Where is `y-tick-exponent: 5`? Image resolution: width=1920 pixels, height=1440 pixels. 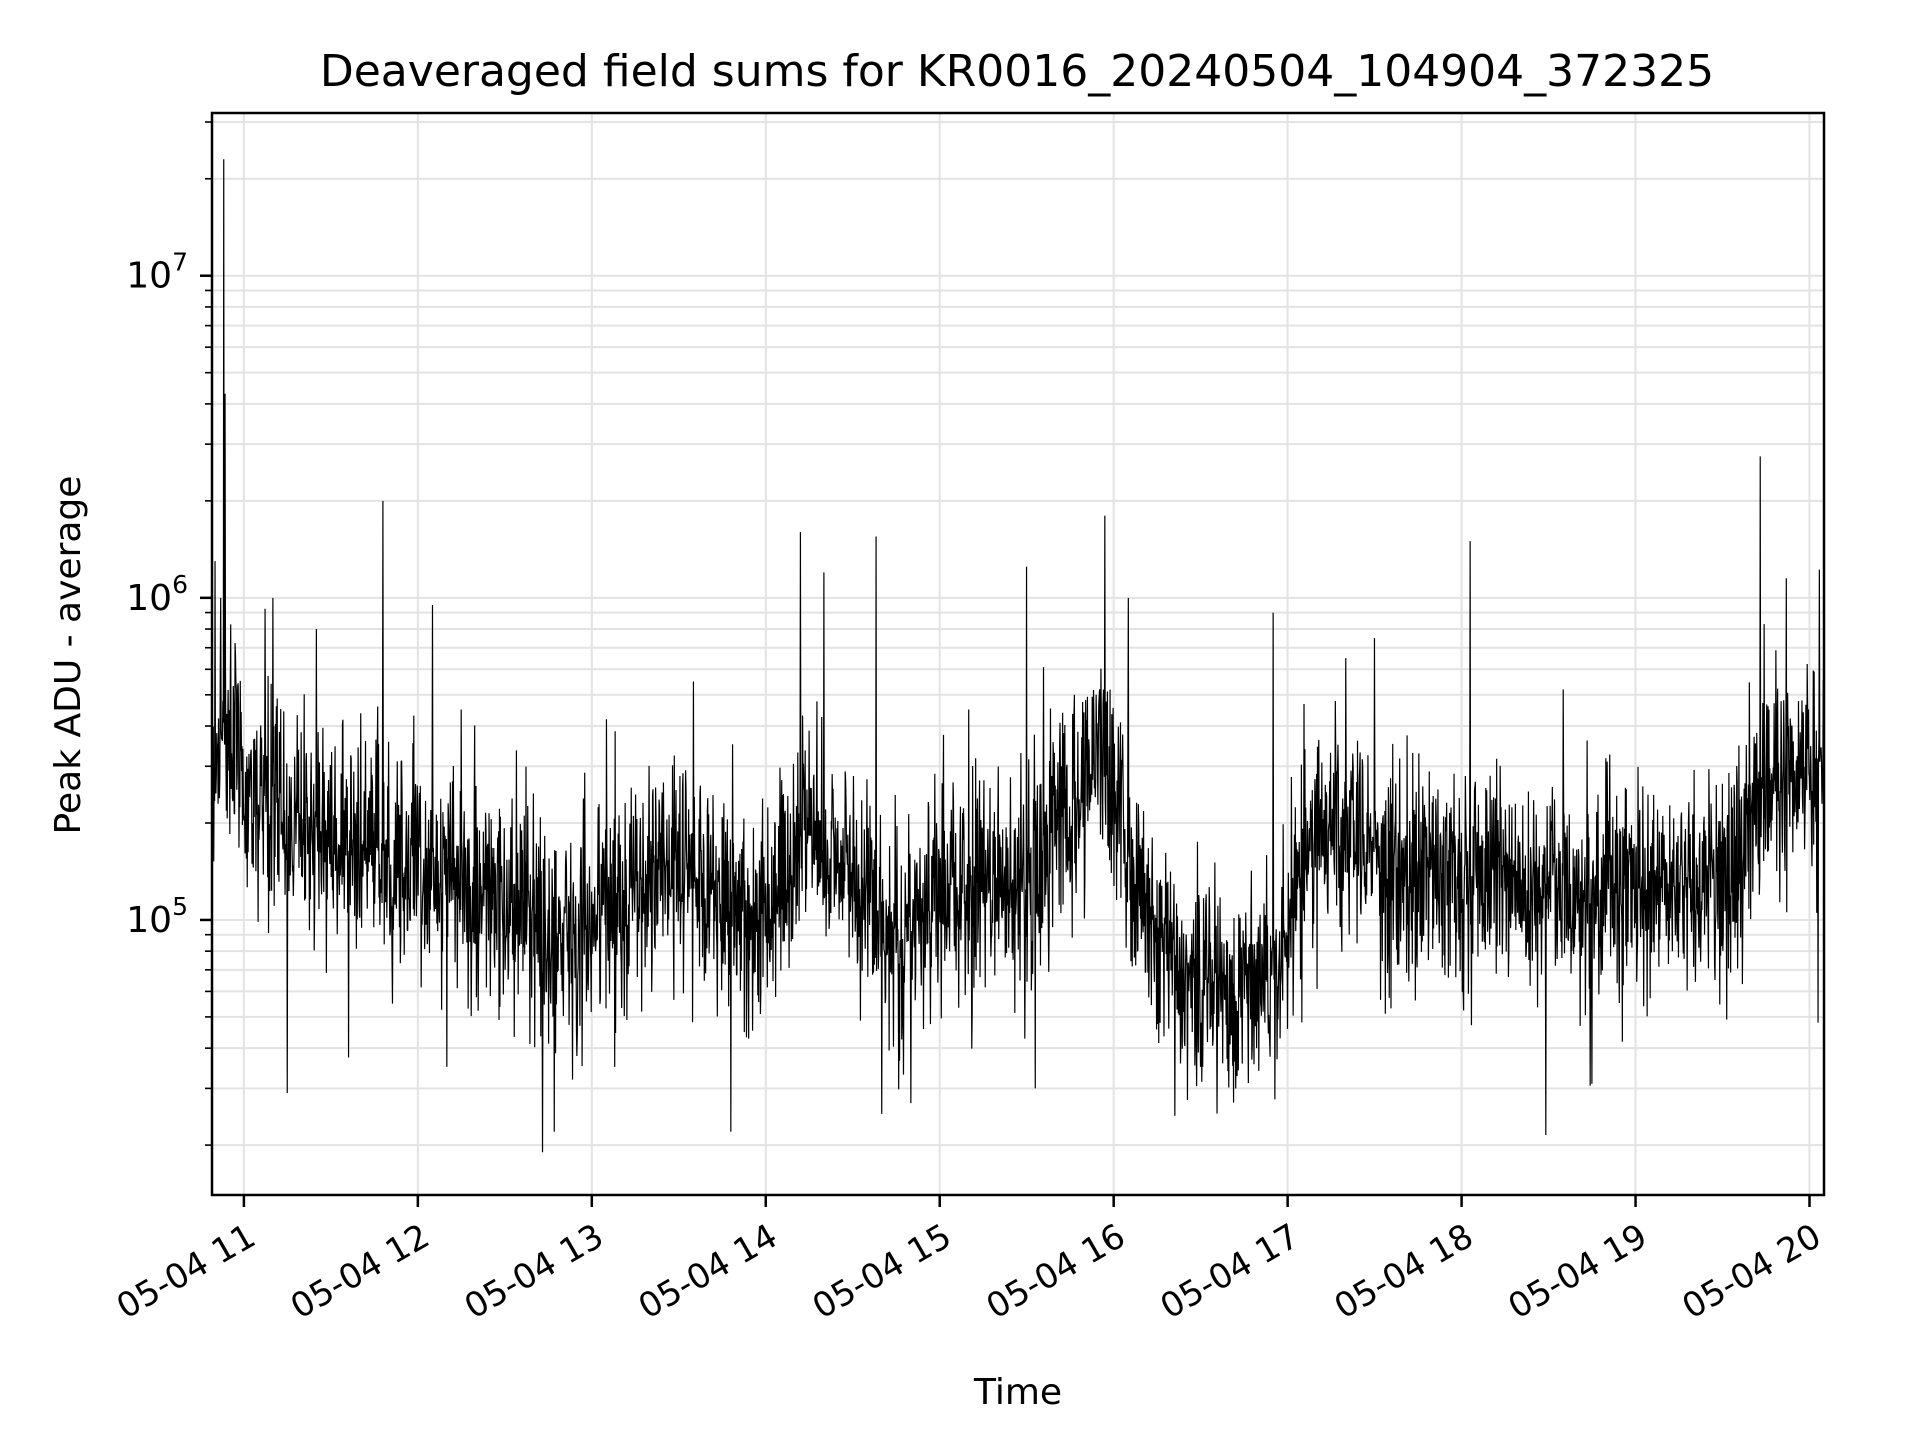 y-tick-exponent: 5 is located at coordinates (180, 906).